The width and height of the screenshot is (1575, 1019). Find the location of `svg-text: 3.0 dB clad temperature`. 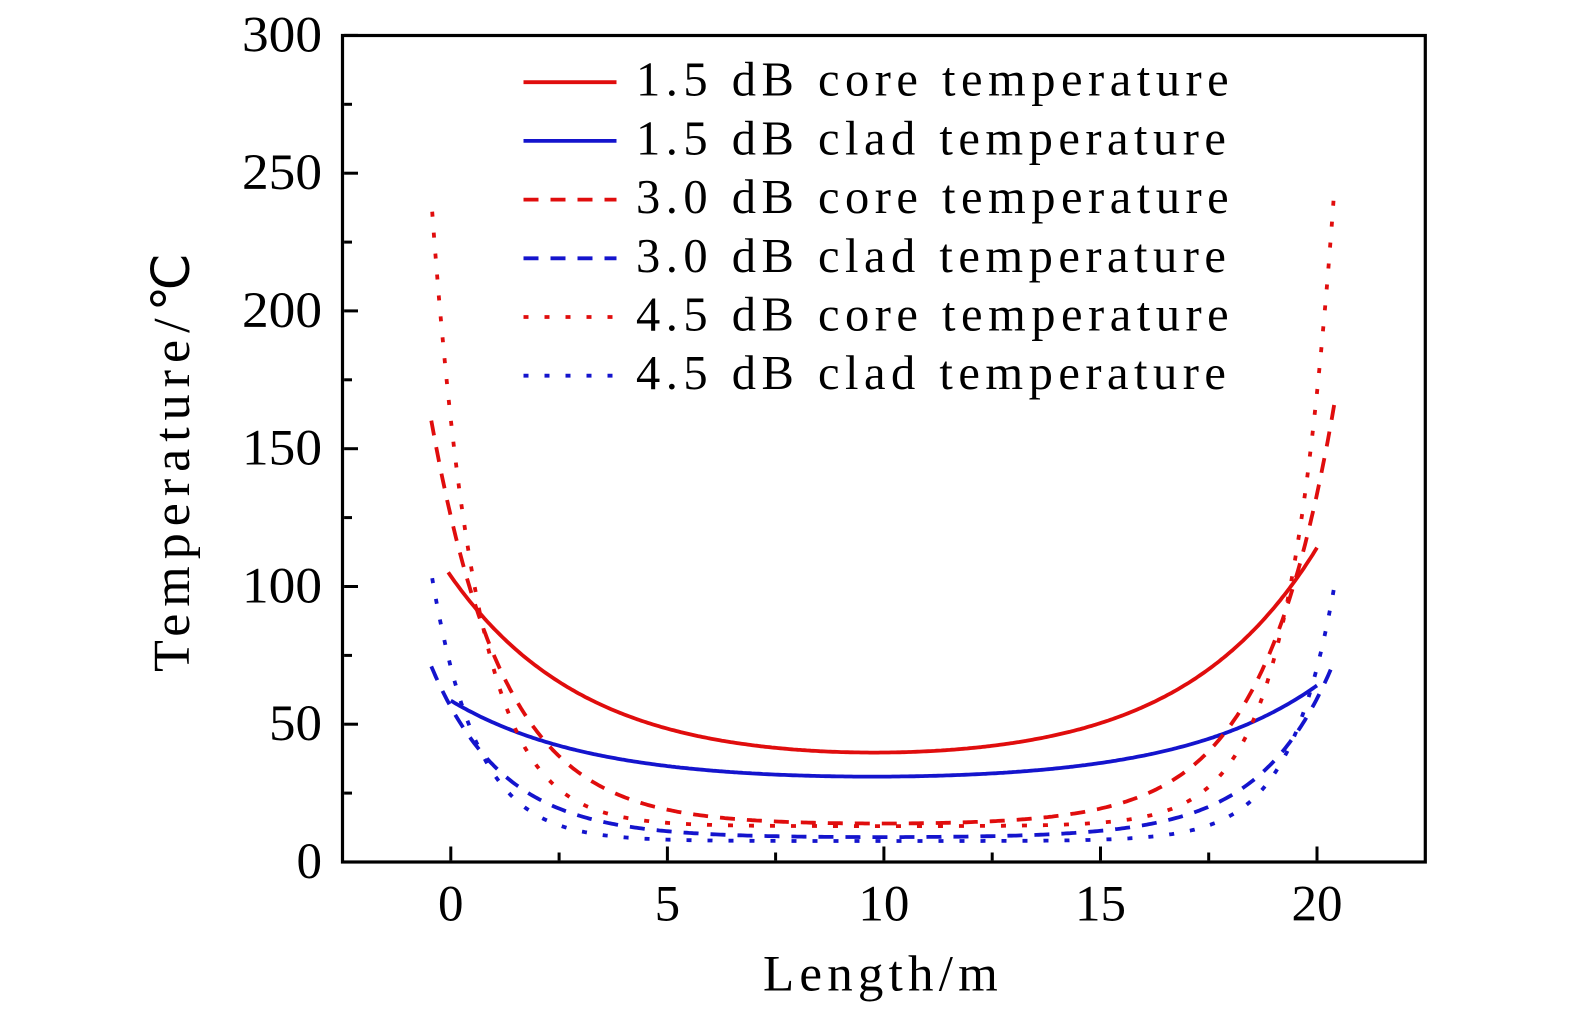

svg-text: 3.0 dB clad temperature is located at coordinates (933, 256).